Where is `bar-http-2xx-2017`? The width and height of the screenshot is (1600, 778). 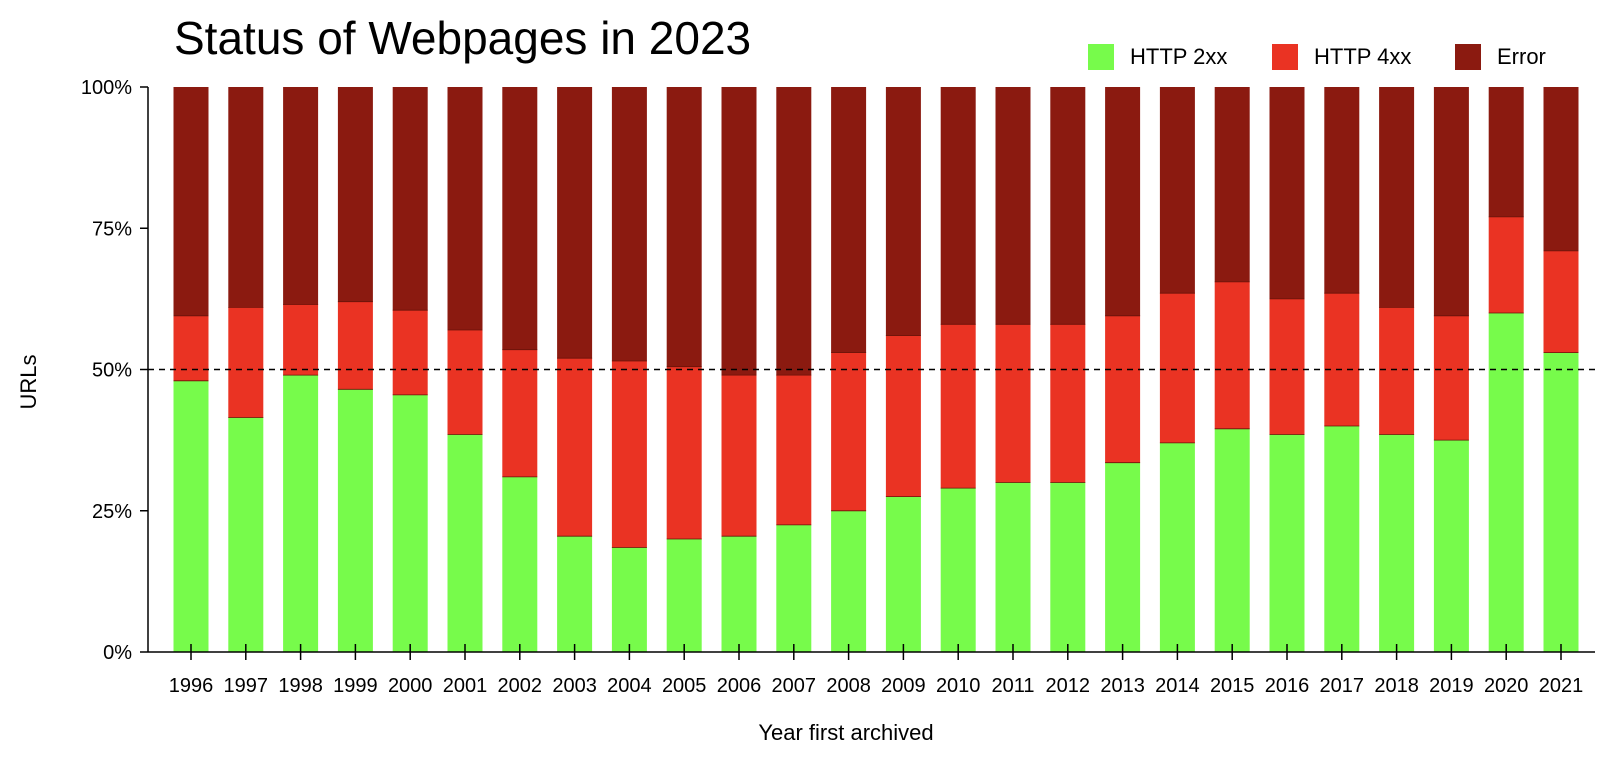 bar-http-2xx-2017 is located at coordinates (1342, 539).